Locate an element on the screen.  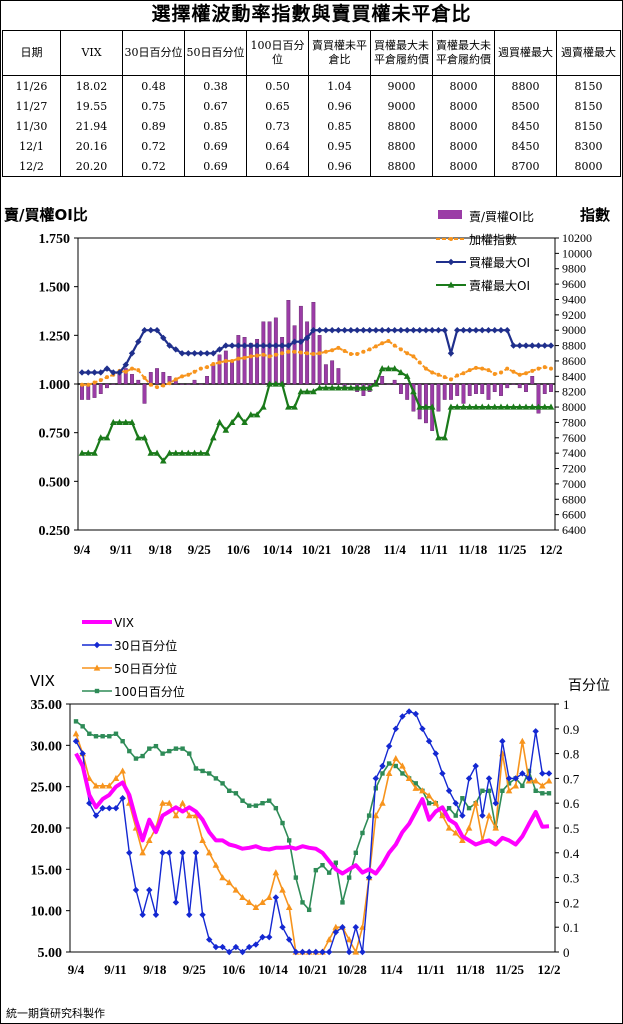
call-max-series is located at coordinates (316, 351).